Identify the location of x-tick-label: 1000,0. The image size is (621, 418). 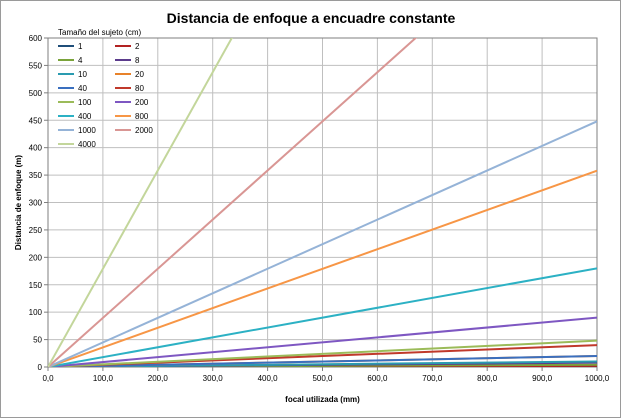
(597, 378).